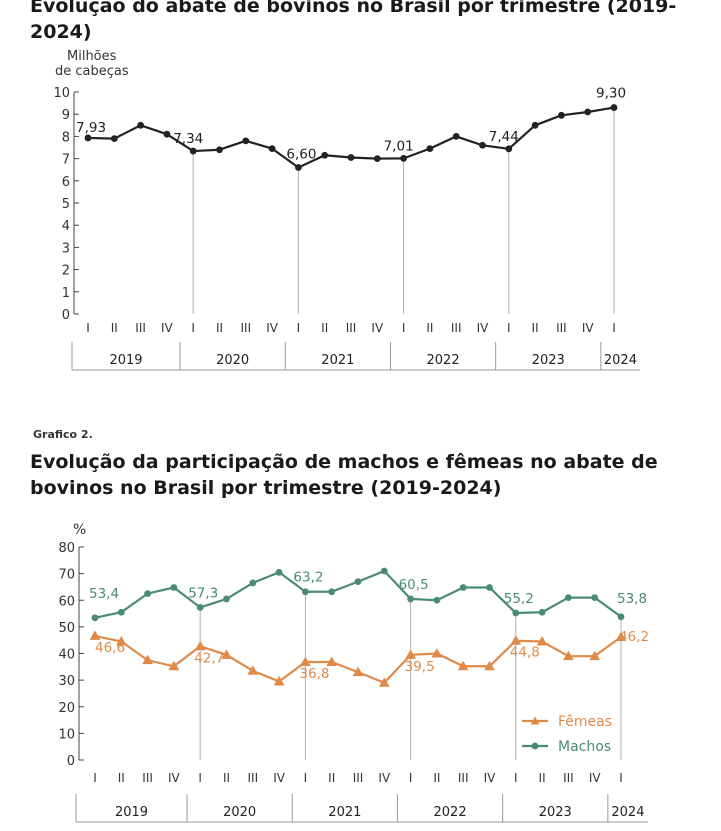 This screenshot has width=721, height=831. What do you see at coordinates (66, 182) in the screenshot?
I see `y-tick-label: 6` at bounding box center [66, 182].